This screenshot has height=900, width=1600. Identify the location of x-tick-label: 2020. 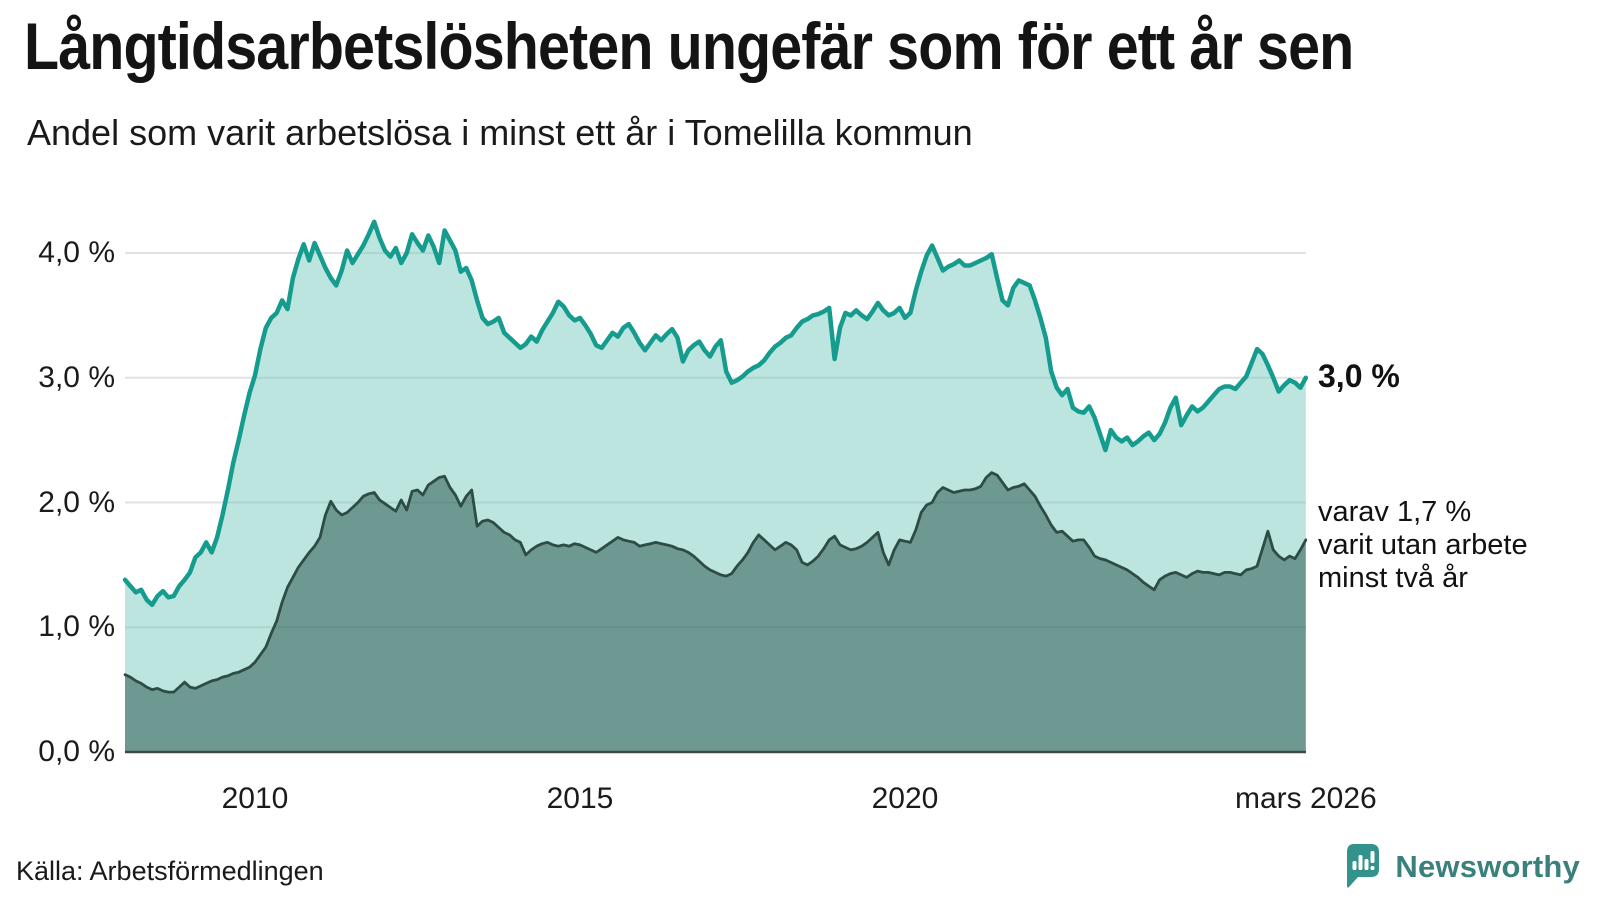
(905, 798).